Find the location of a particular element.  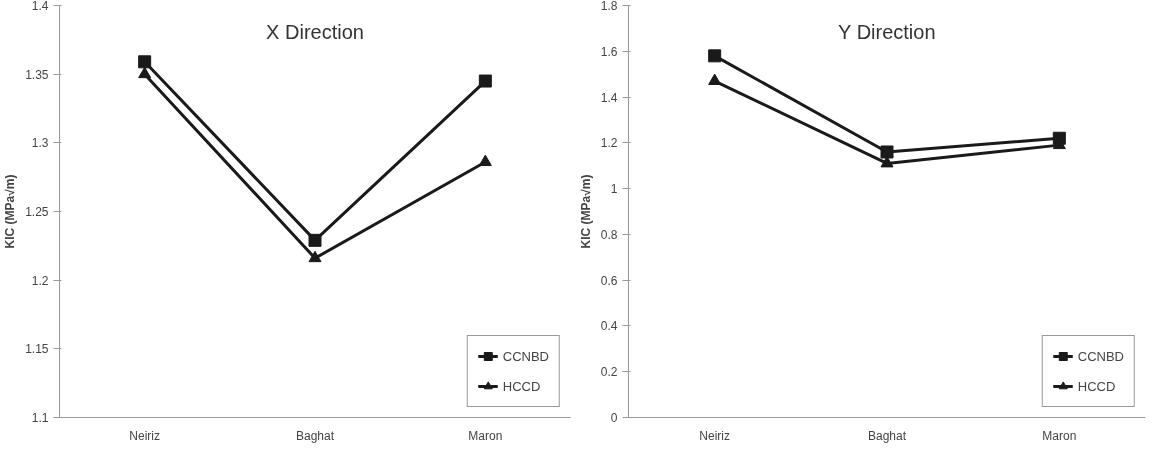

y-tick-label: 1.6 is located at coordinates (609, 51).